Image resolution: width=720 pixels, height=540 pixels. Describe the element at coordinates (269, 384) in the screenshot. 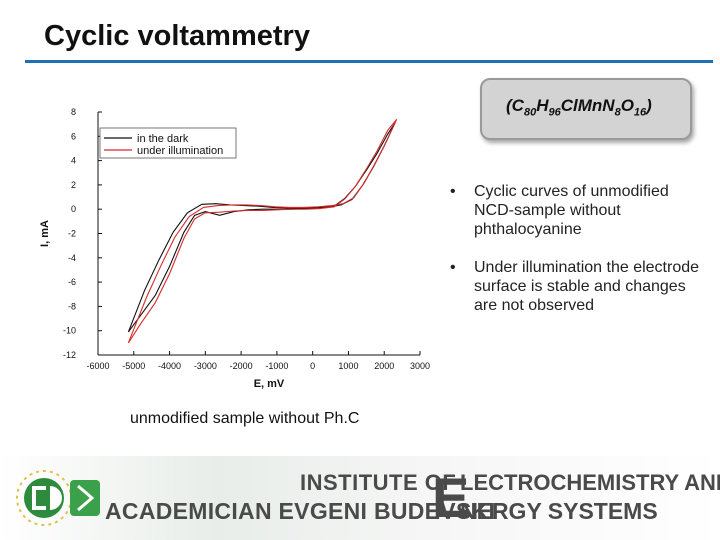

I see `x-axis-title: E, mV` at that location.